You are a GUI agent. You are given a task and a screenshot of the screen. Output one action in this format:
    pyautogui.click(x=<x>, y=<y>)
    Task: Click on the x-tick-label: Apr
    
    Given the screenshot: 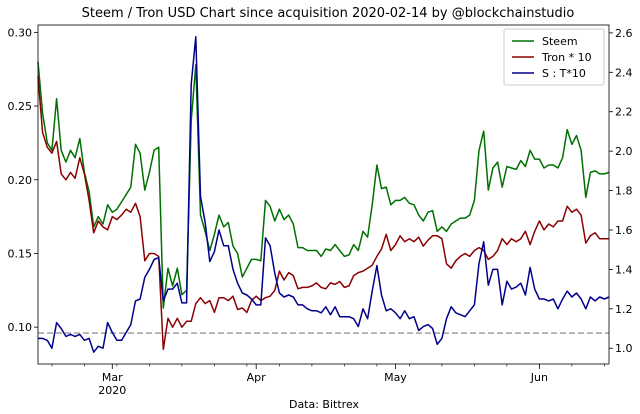 What is the action you would take?
    pyautogui.click(x=257, y=377)
    